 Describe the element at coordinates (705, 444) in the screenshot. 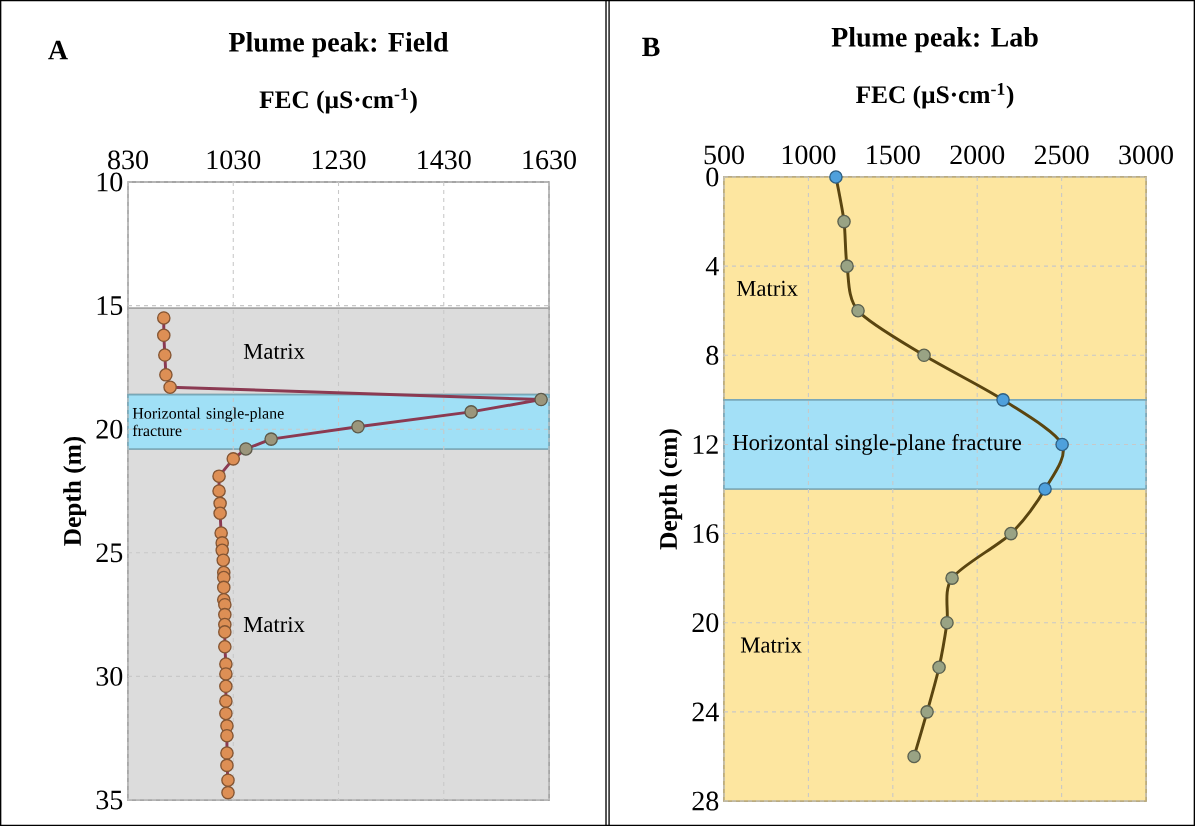

I see `y-tick-label: 12` at that location.